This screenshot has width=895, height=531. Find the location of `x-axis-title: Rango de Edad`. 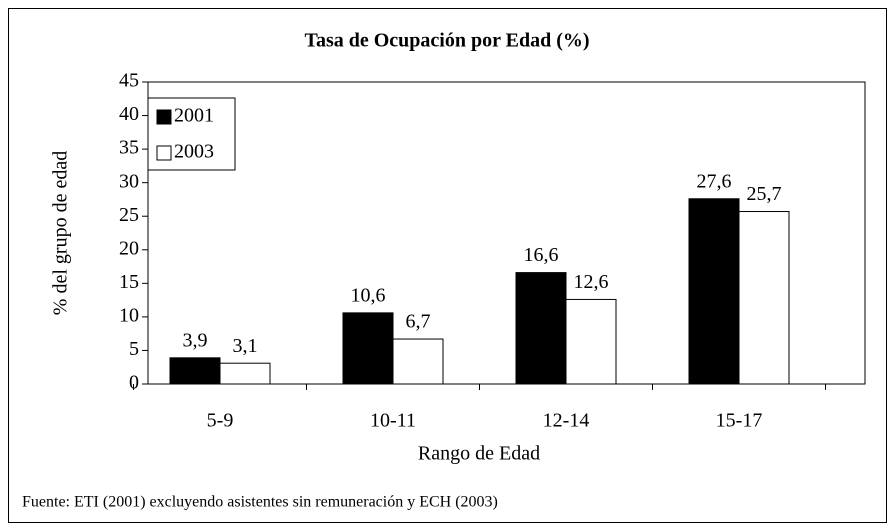

x-axis-title: Rango de Edad is located at coordinates (479, 454).